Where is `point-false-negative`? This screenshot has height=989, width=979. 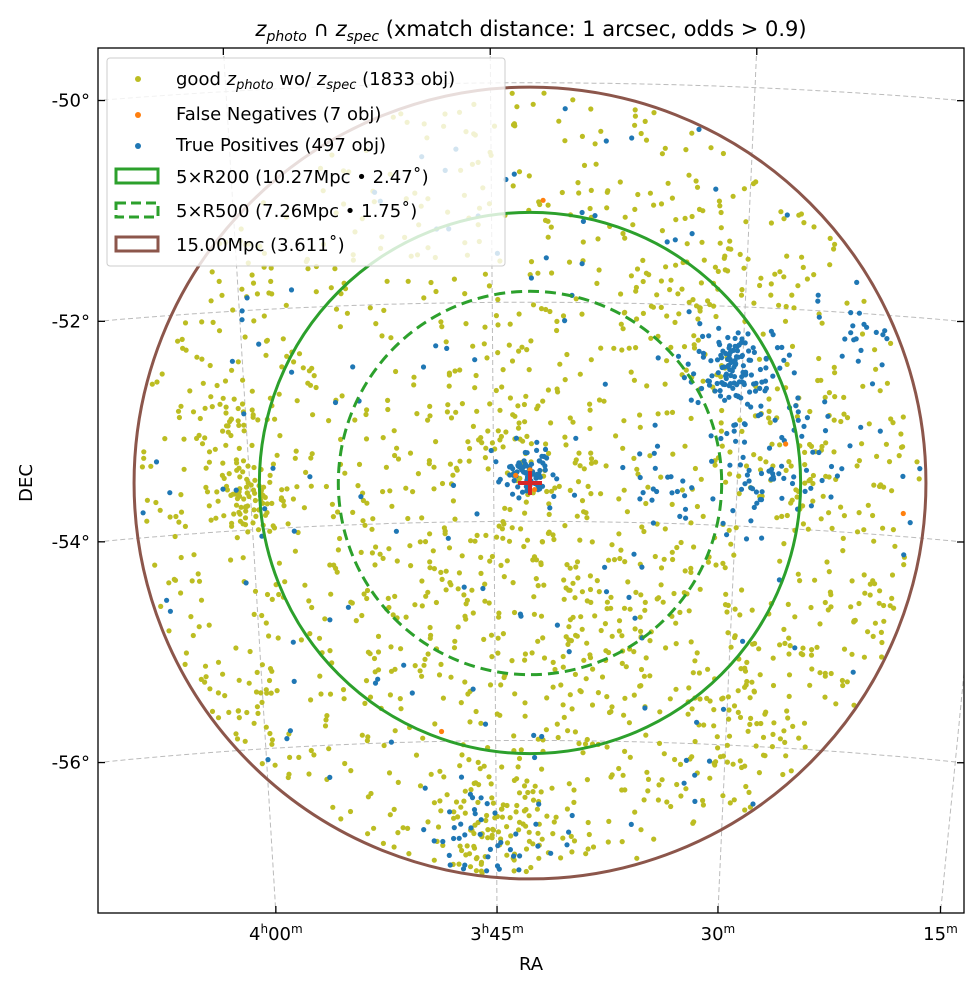 point-false-negative is located at coordinates (516, 475).